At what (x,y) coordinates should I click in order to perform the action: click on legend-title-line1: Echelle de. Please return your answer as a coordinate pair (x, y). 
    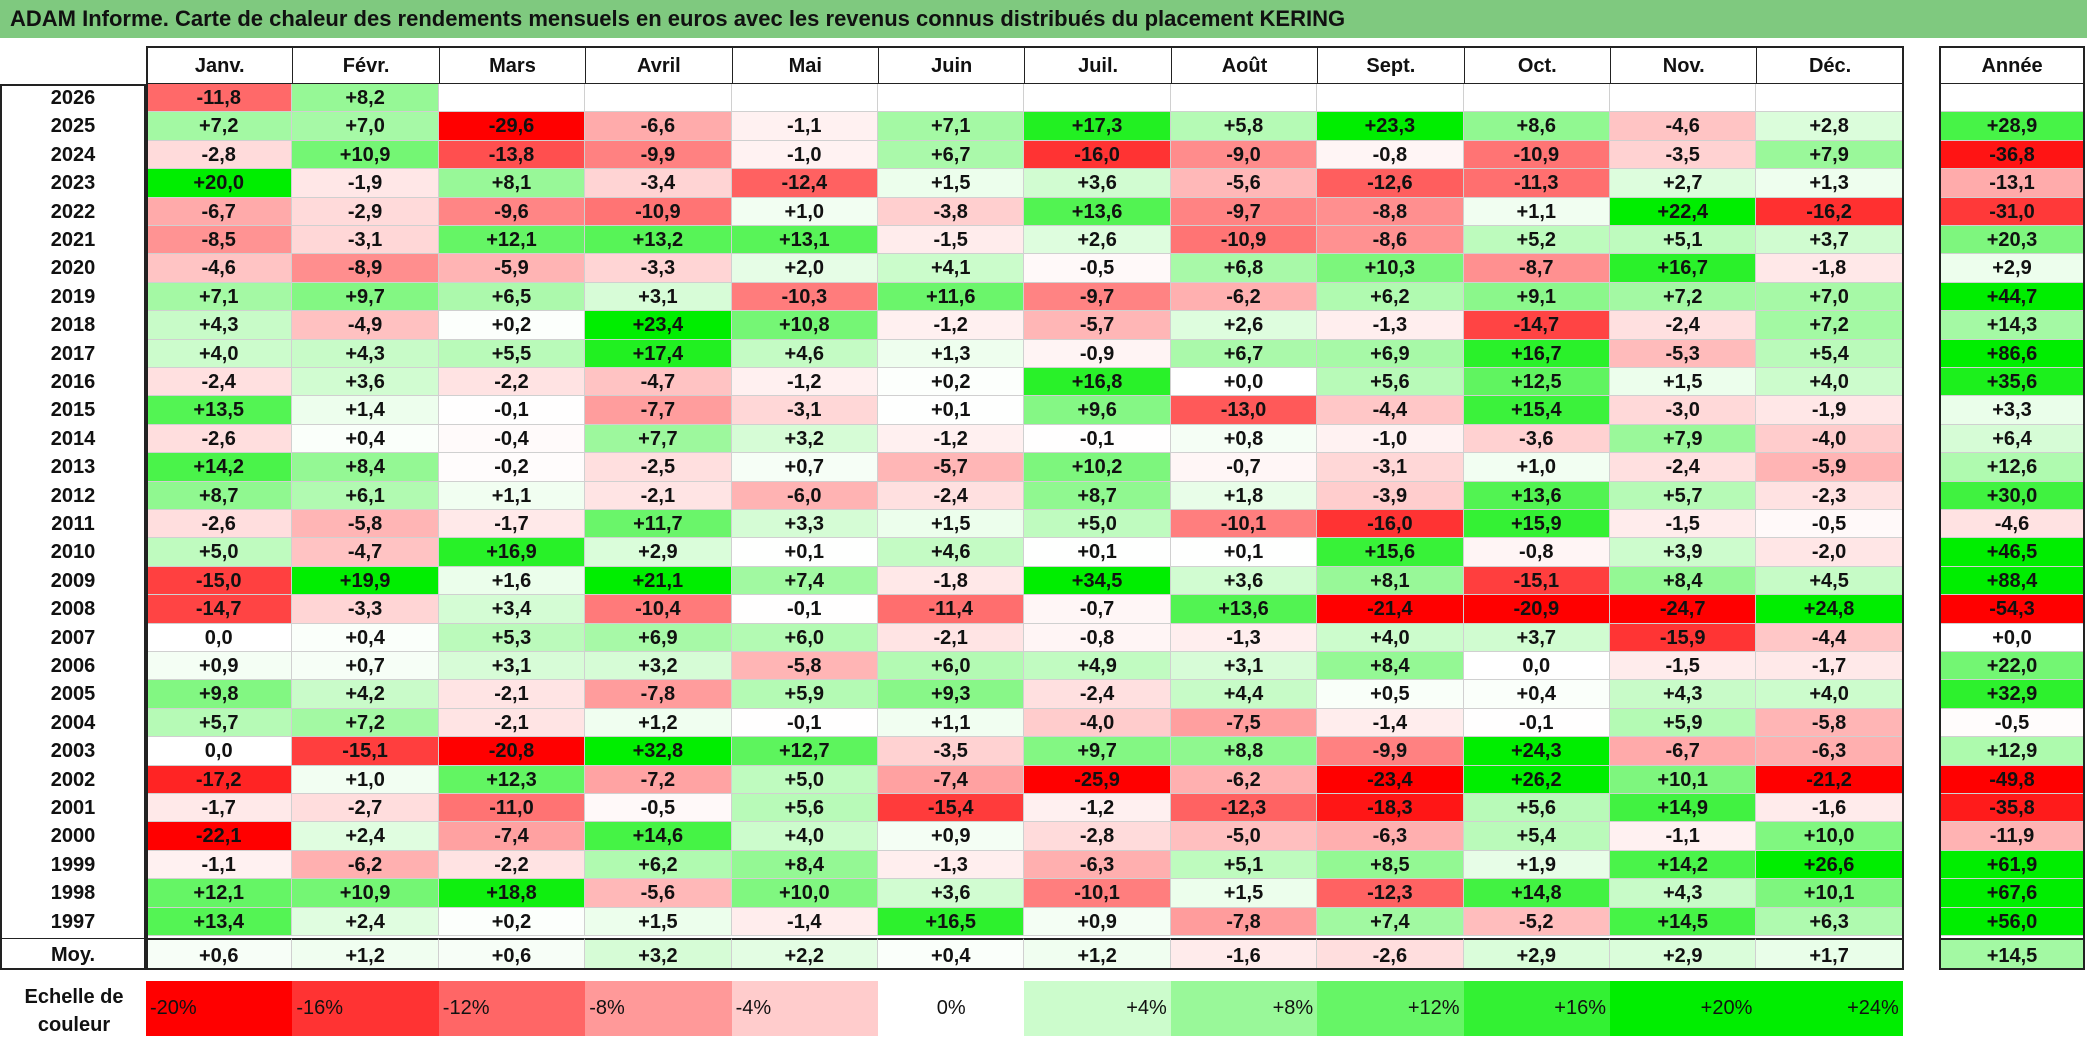
    Looking at the image, I should click on (74, 997).